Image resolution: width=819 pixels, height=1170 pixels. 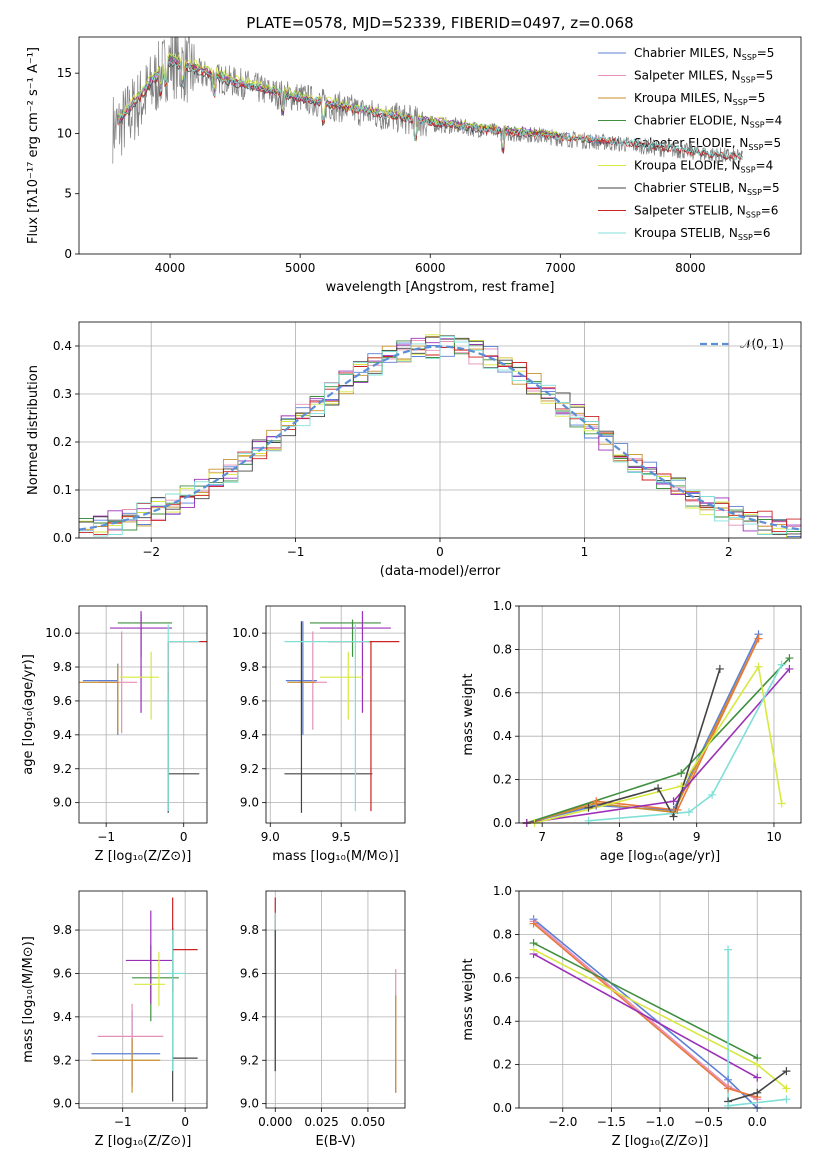 I want to click on x-tick-label: 0.050, so click(x=368, y=1122).